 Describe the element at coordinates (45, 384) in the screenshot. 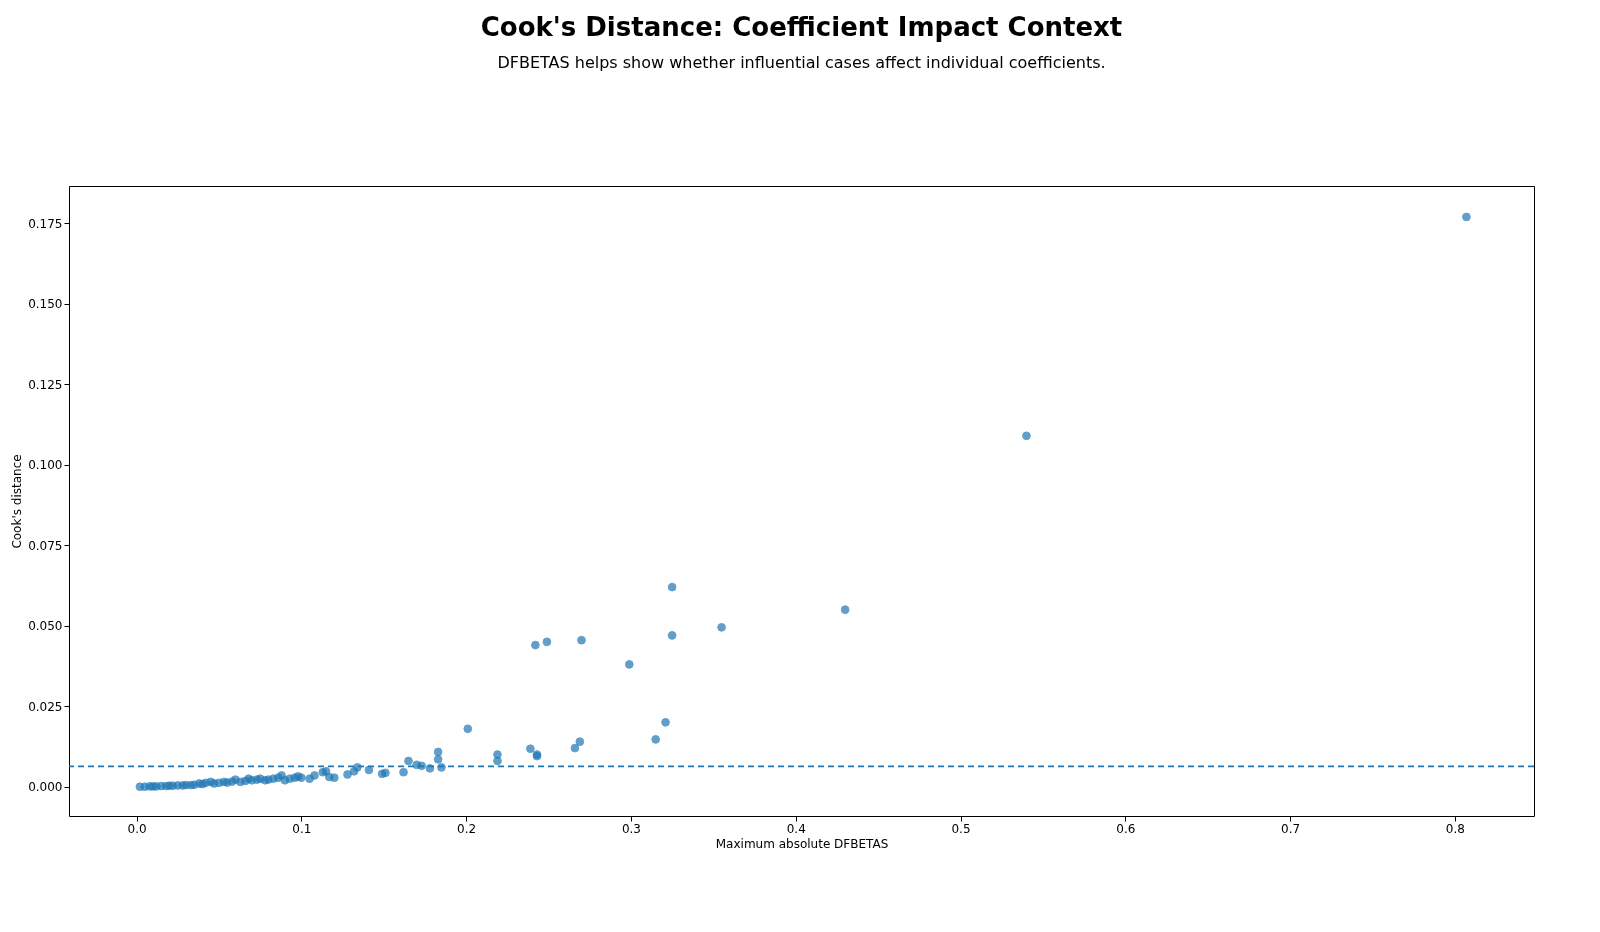

I see `y-tick-label: 0.125` at that location.